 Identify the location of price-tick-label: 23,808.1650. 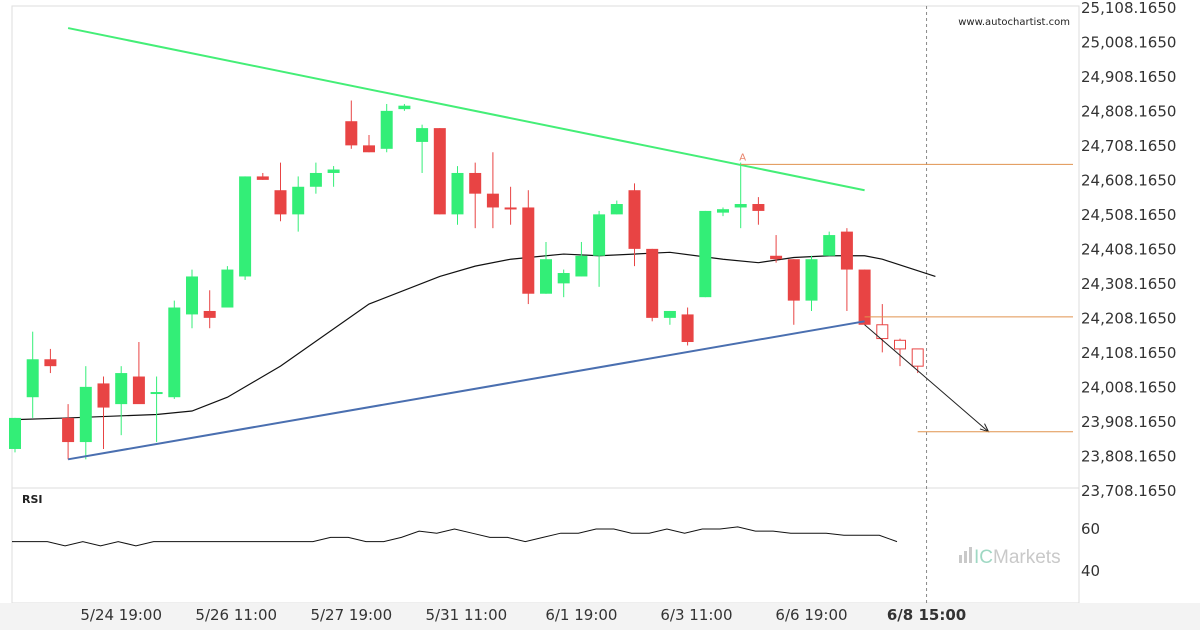
(1128, 457).